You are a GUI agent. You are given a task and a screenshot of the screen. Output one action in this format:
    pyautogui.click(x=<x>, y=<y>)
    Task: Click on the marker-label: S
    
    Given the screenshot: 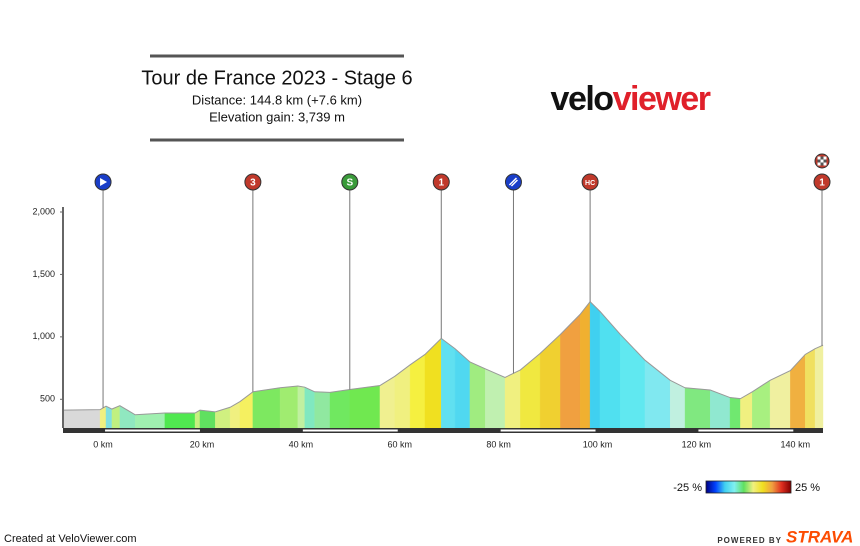 What is the action you would take?
    pyautogui.click(x=349, y=183)
    